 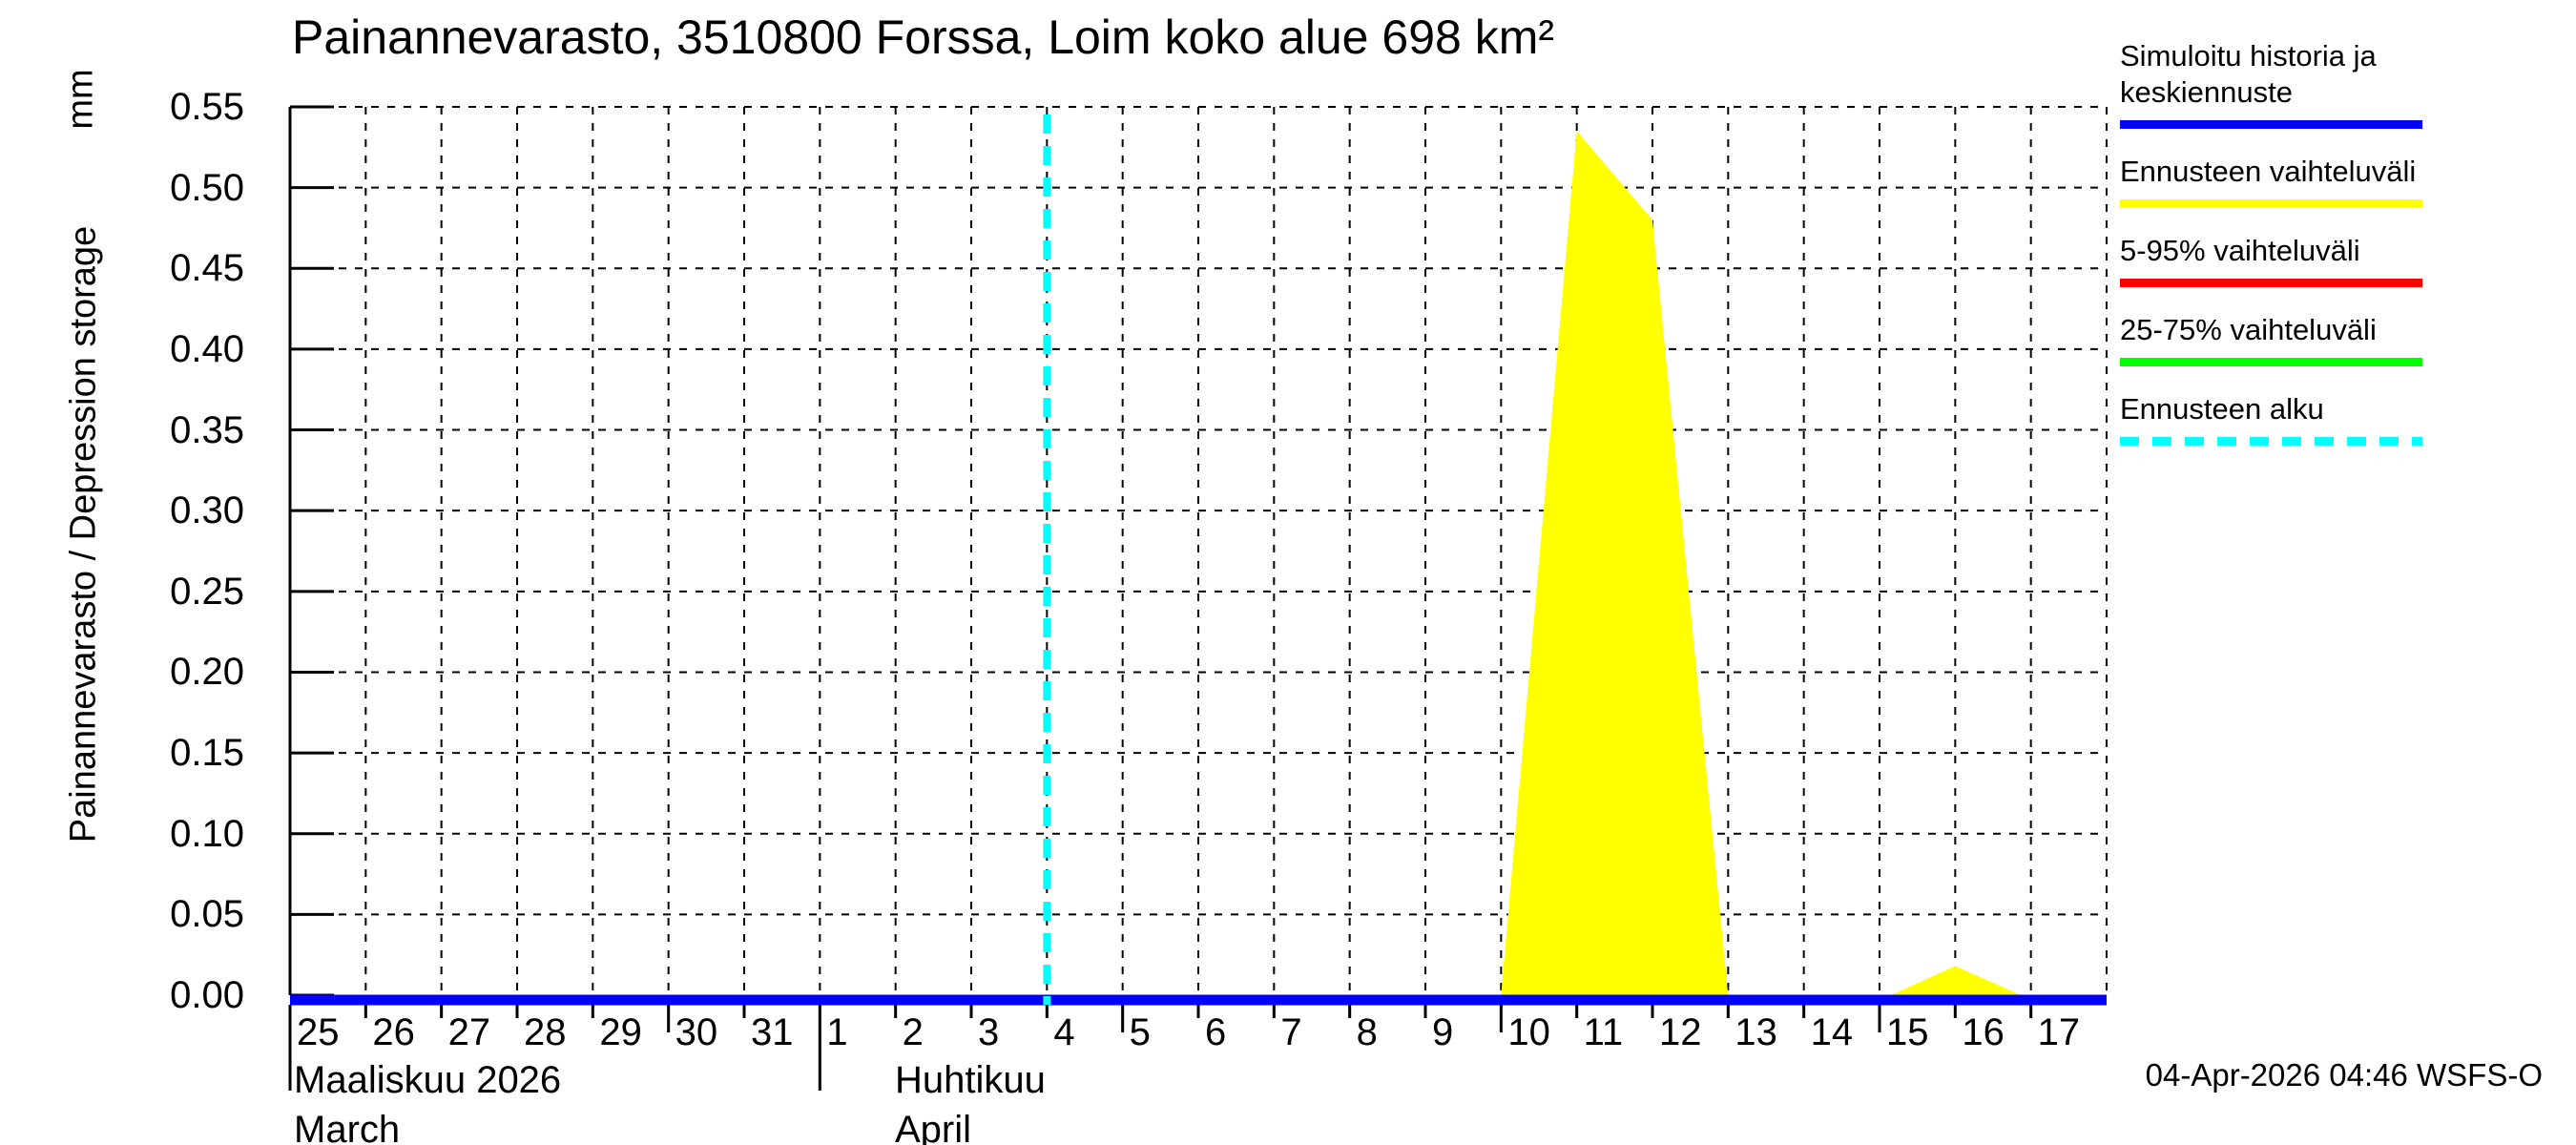 What do you see at coordinates (207, 995) in the screenshot?
I see `y-tick-label: 0.00` at bounding box center [207, 995].